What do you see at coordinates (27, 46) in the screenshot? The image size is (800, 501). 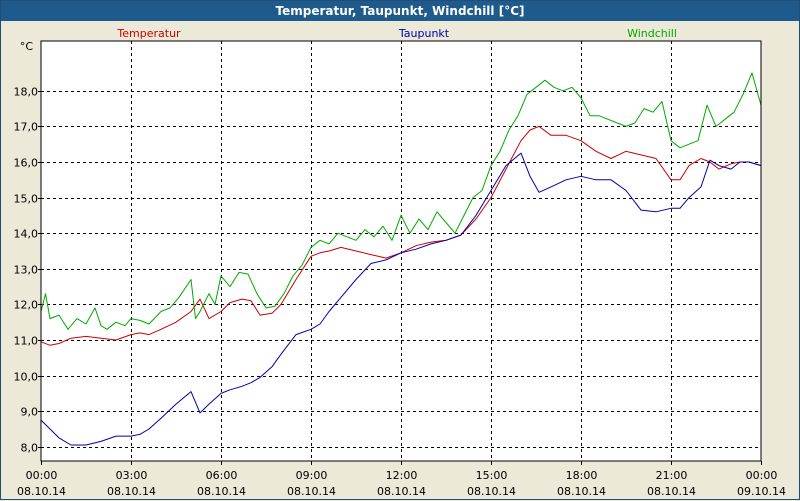 I see `y-unit-label: °C` at bounding box center [27, 46].